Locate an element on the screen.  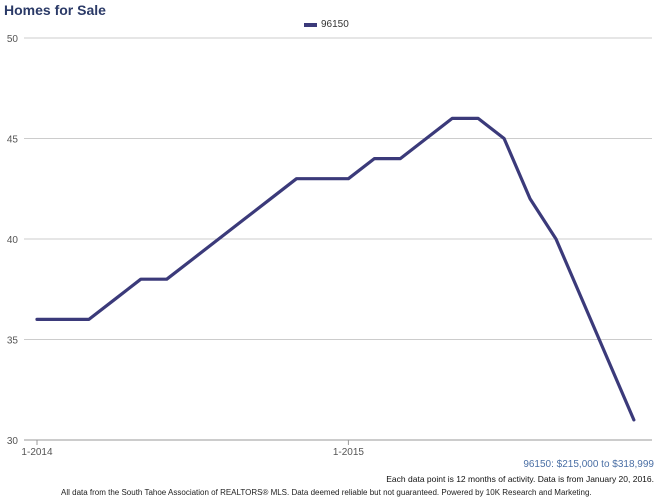
x-tick-label: 1-2015 is located at coordinates (349, 452).